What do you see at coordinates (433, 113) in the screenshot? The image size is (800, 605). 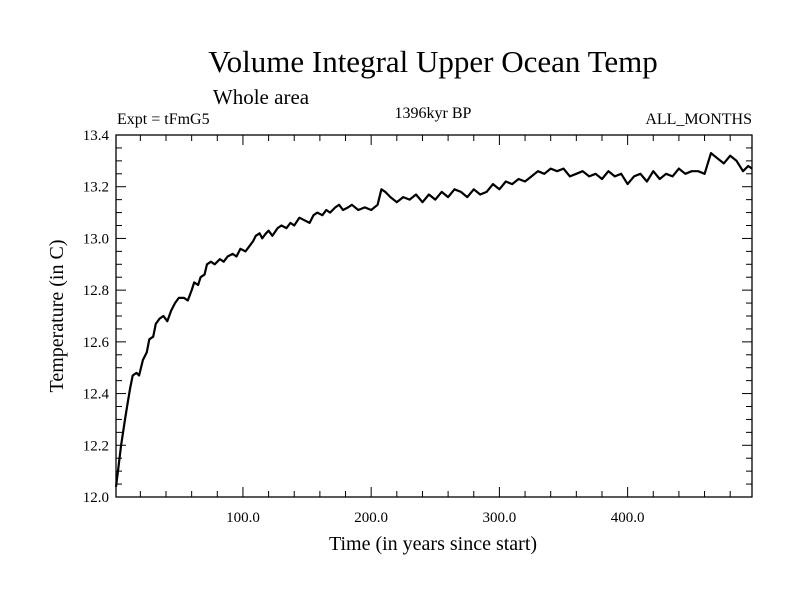 I see `period-label: 1396kyr BP` at bounding box center [433, 113].